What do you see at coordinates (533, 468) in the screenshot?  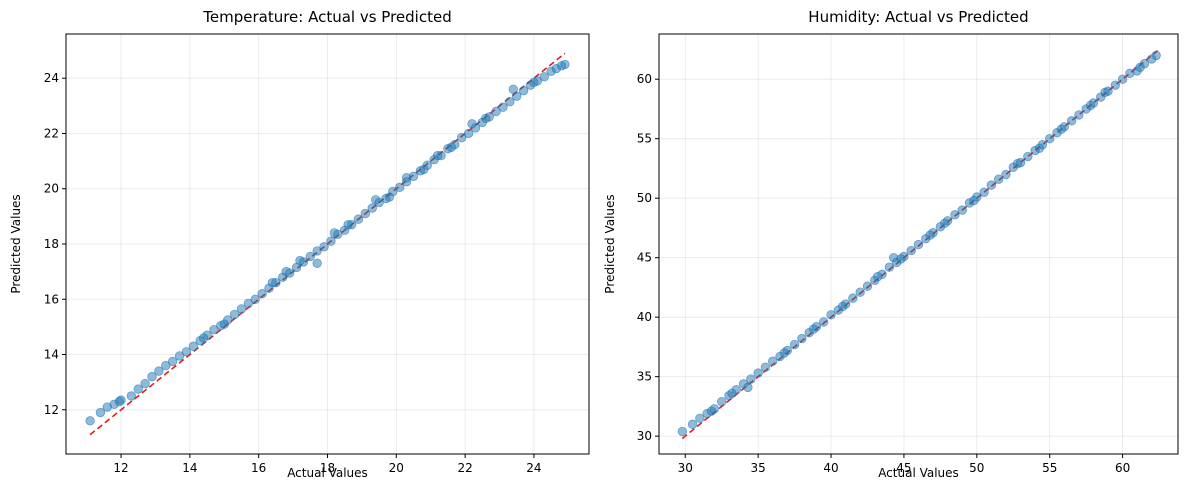 I see `x-tick-label: 24` at bounding box center [533, 468].